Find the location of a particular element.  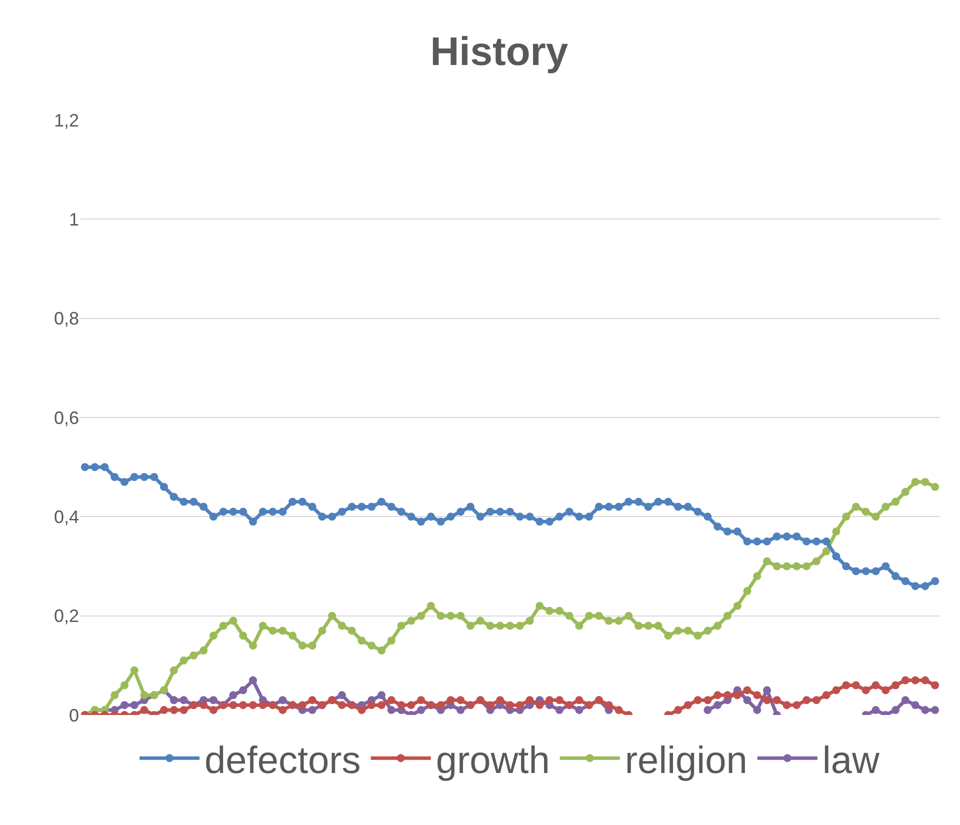

y-tick-label: 0,4 is located at coordinates (66, 516).